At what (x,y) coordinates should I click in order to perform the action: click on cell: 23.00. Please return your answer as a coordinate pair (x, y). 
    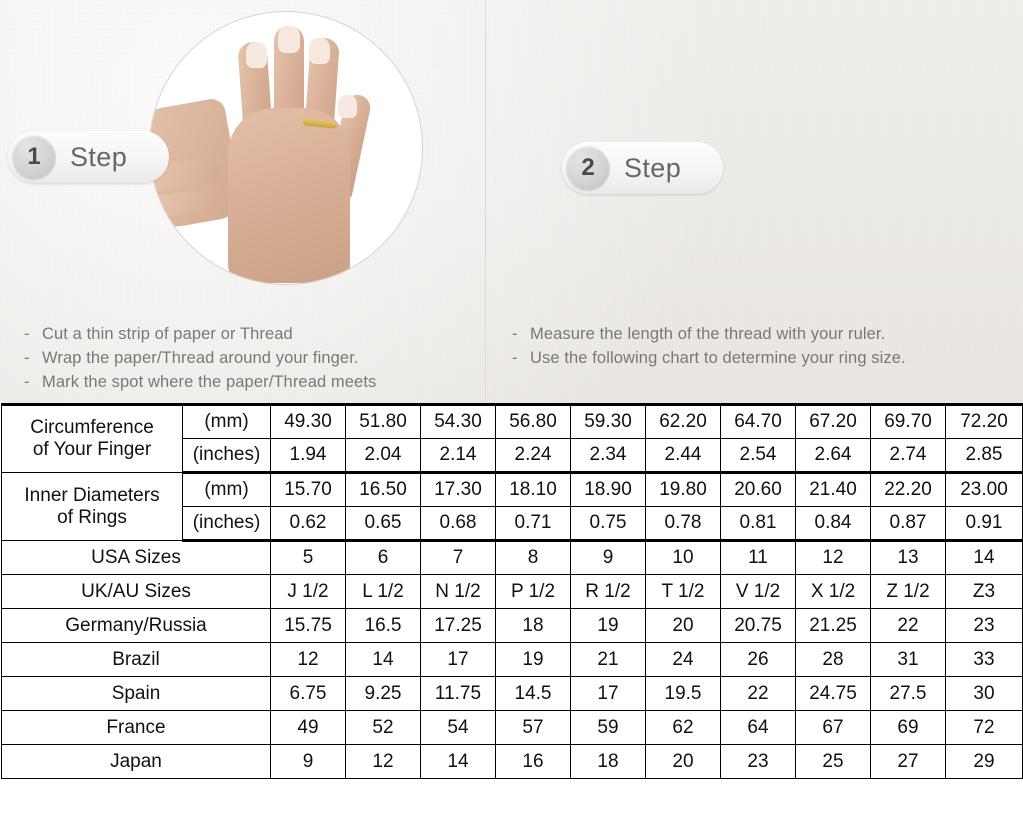
    Looking at the image, I should click on (984, 489).